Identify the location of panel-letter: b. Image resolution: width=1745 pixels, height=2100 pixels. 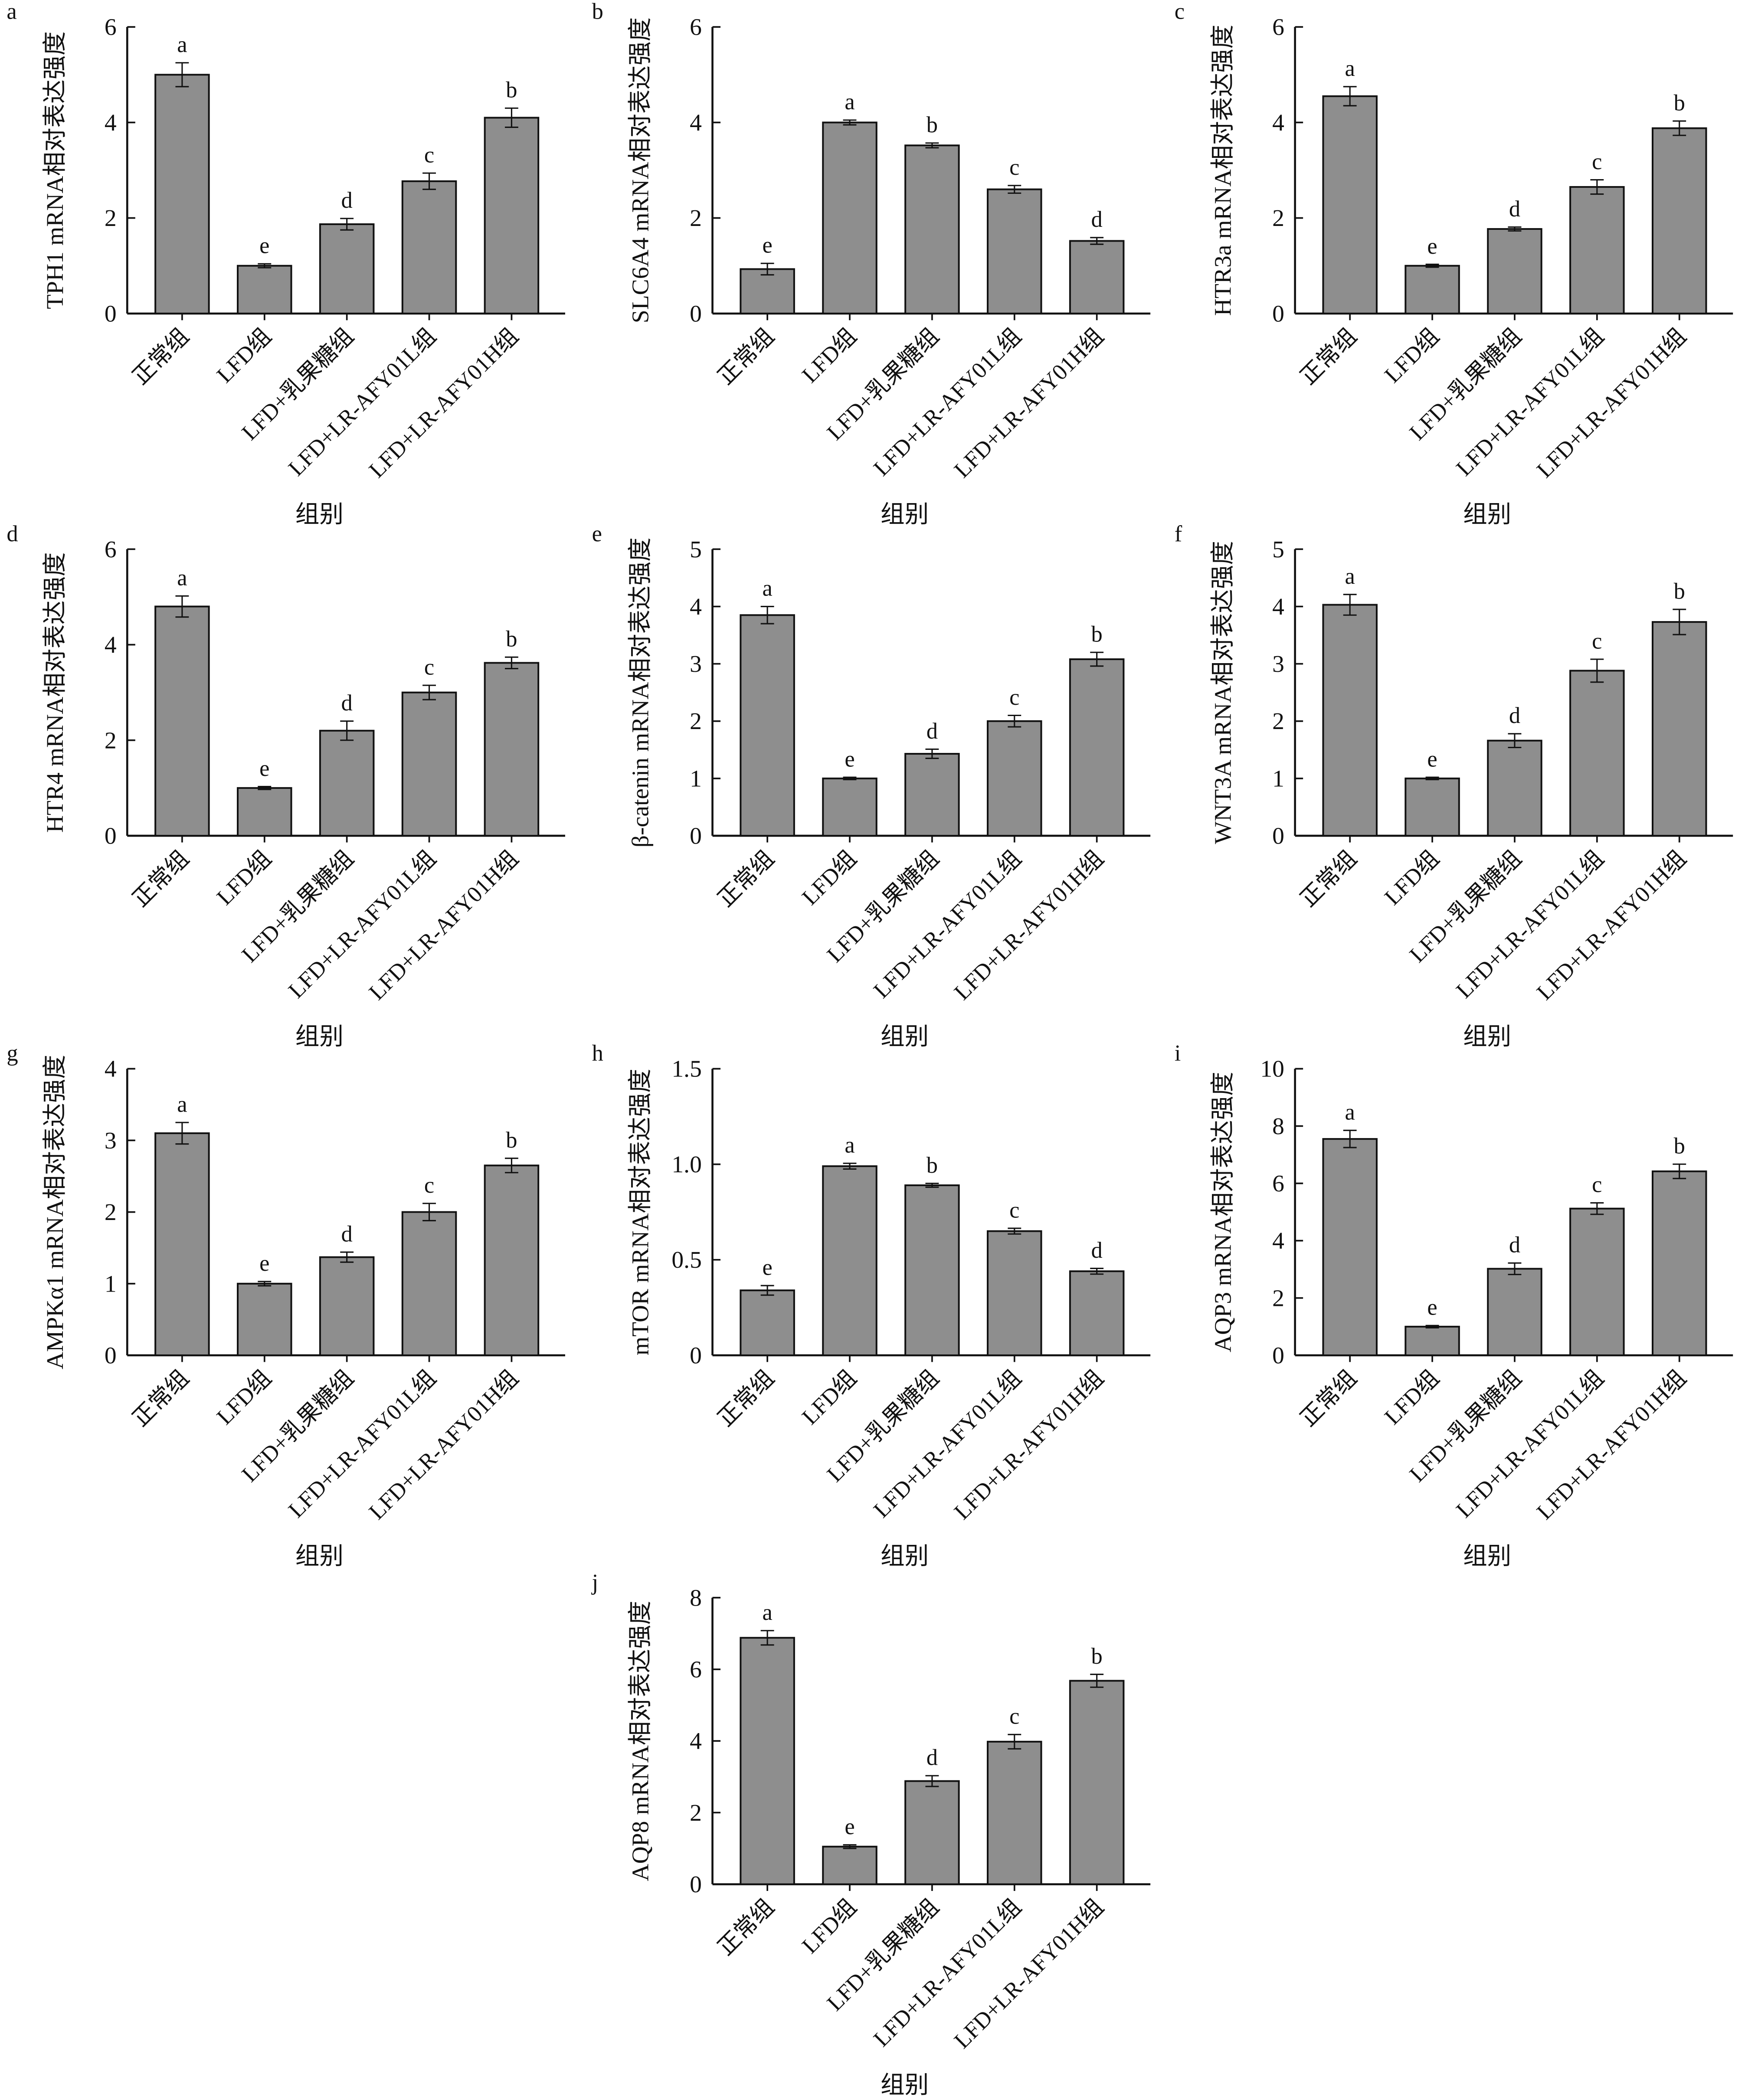
(597, 12).